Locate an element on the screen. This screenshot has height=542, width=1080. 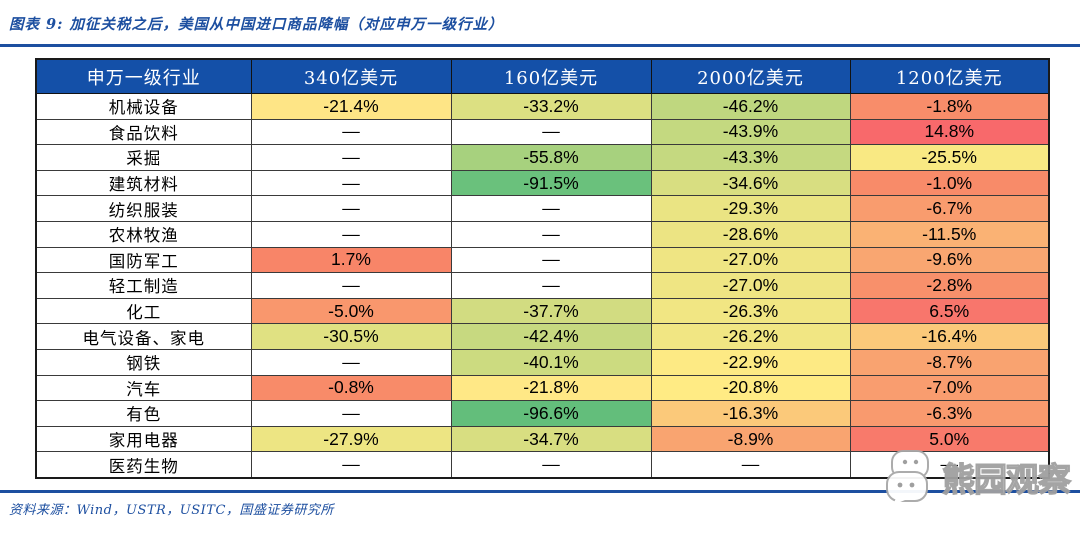
source-note: 资料来源：Wind，USTR，USITC，国盛证券研究所 is located at coordinates (171, 510).